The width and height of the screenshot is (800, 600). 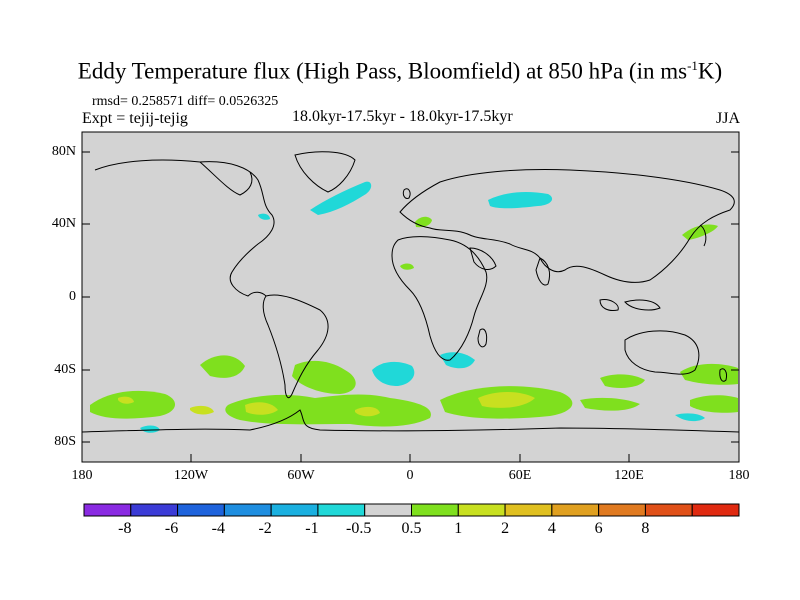 What do you see at coordinates (265, 528) in the screenshot?
I see `colorbar-label: -2` at bounding box center [265, 528].